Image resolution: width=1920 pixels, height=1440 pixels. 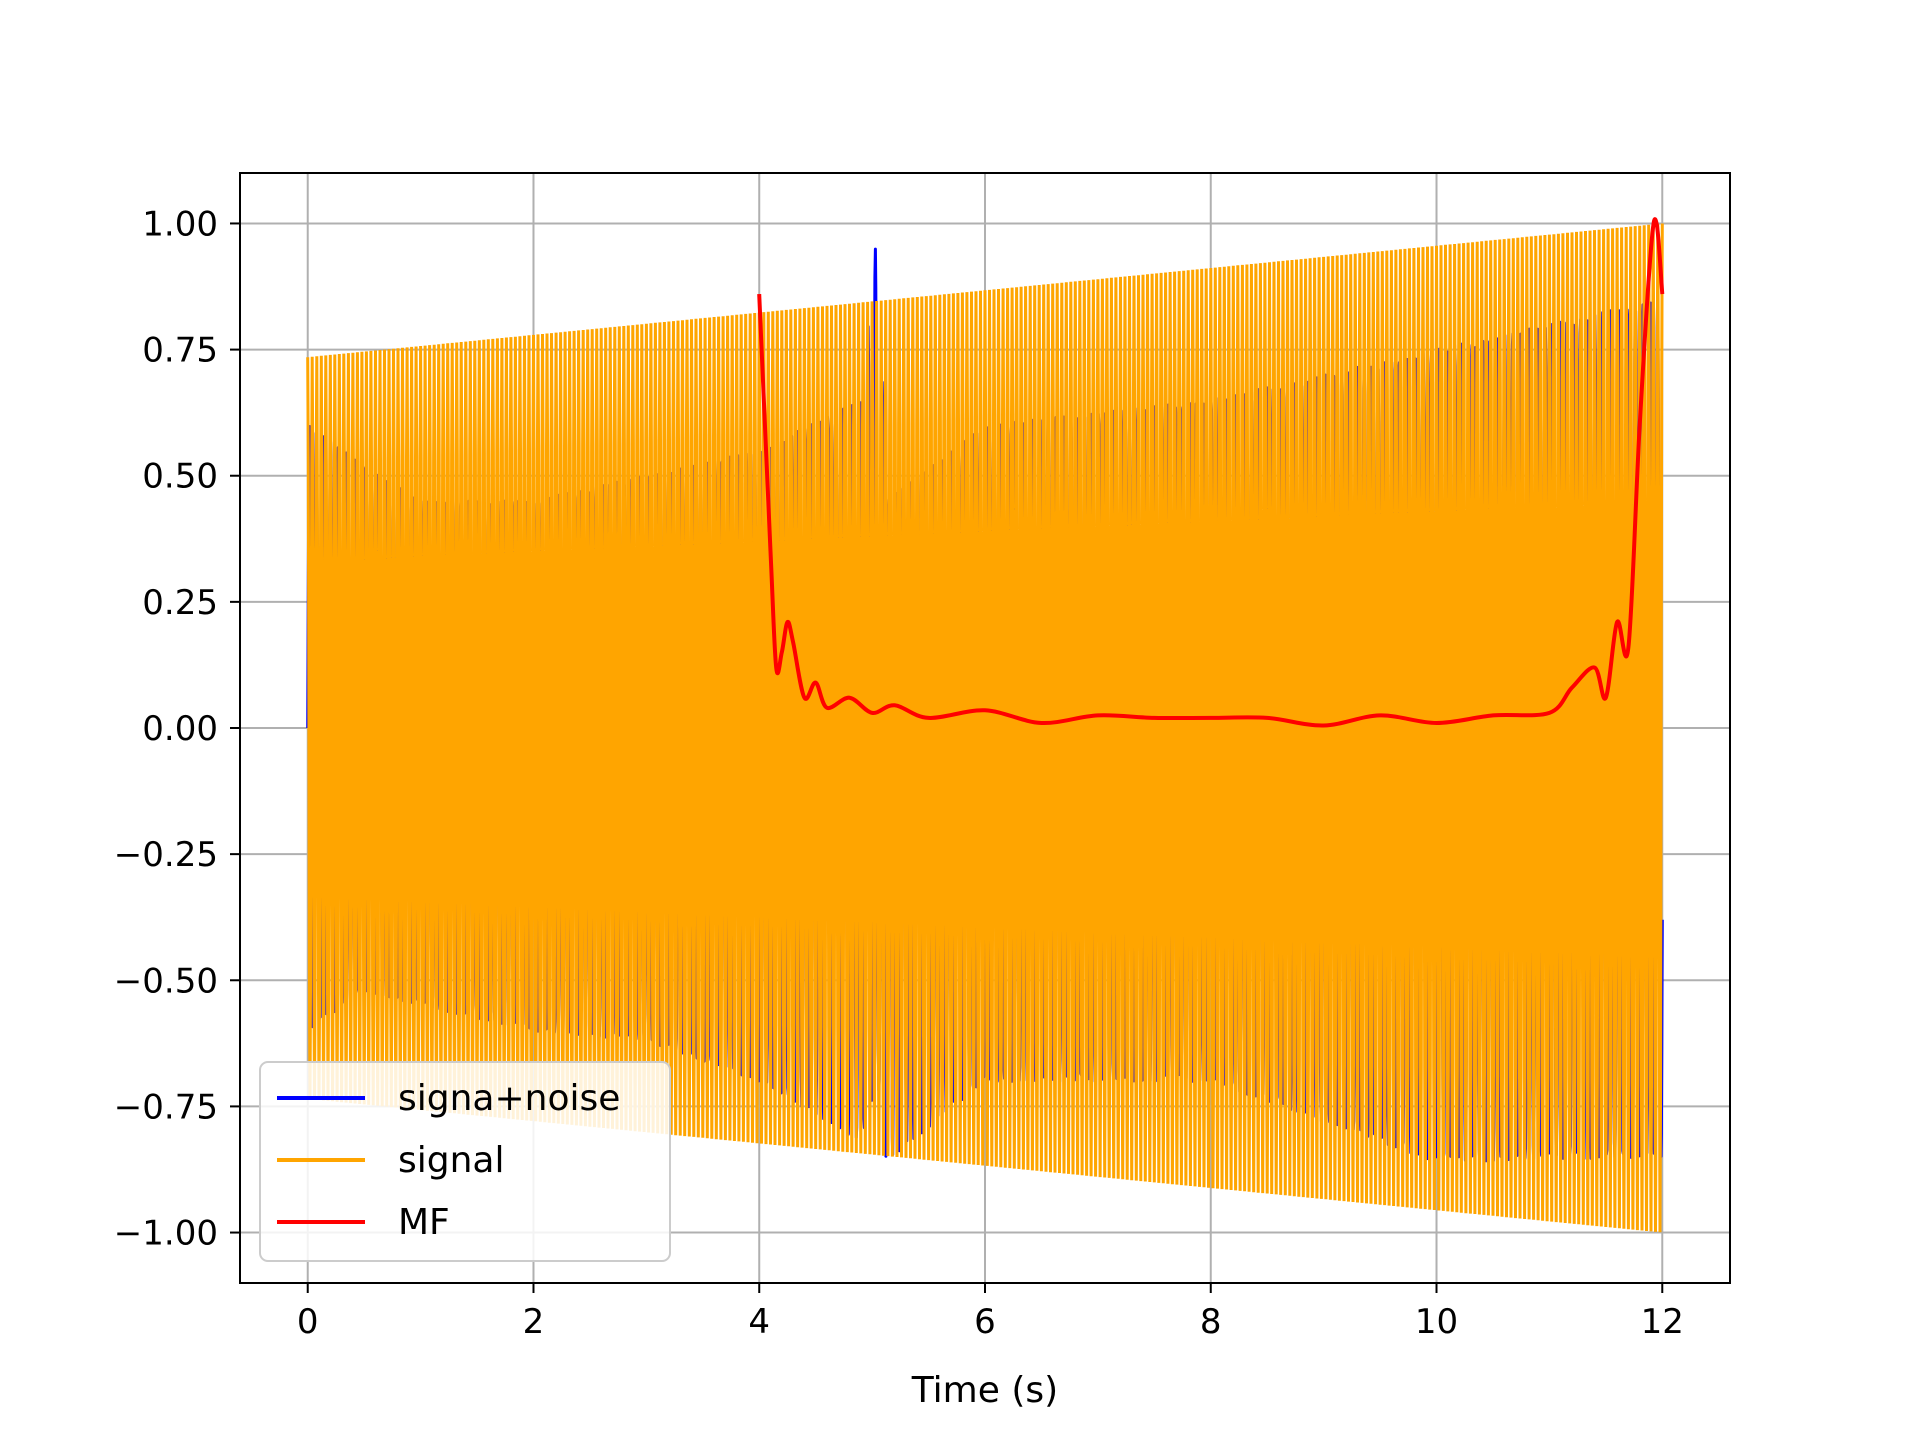 I want to click on legend-entry-label: signal, so click(x=451, y=1160).